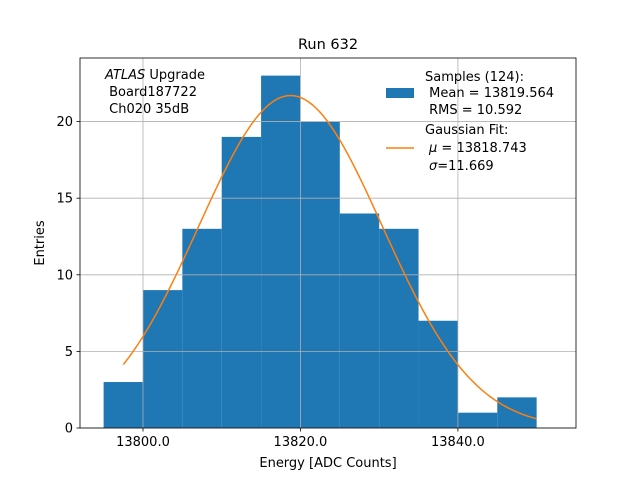  What do you see at coordinates (433, 166) in the screenshot?
I see `legend-sigma-symbol: σ` at bounding box center [433, 166].